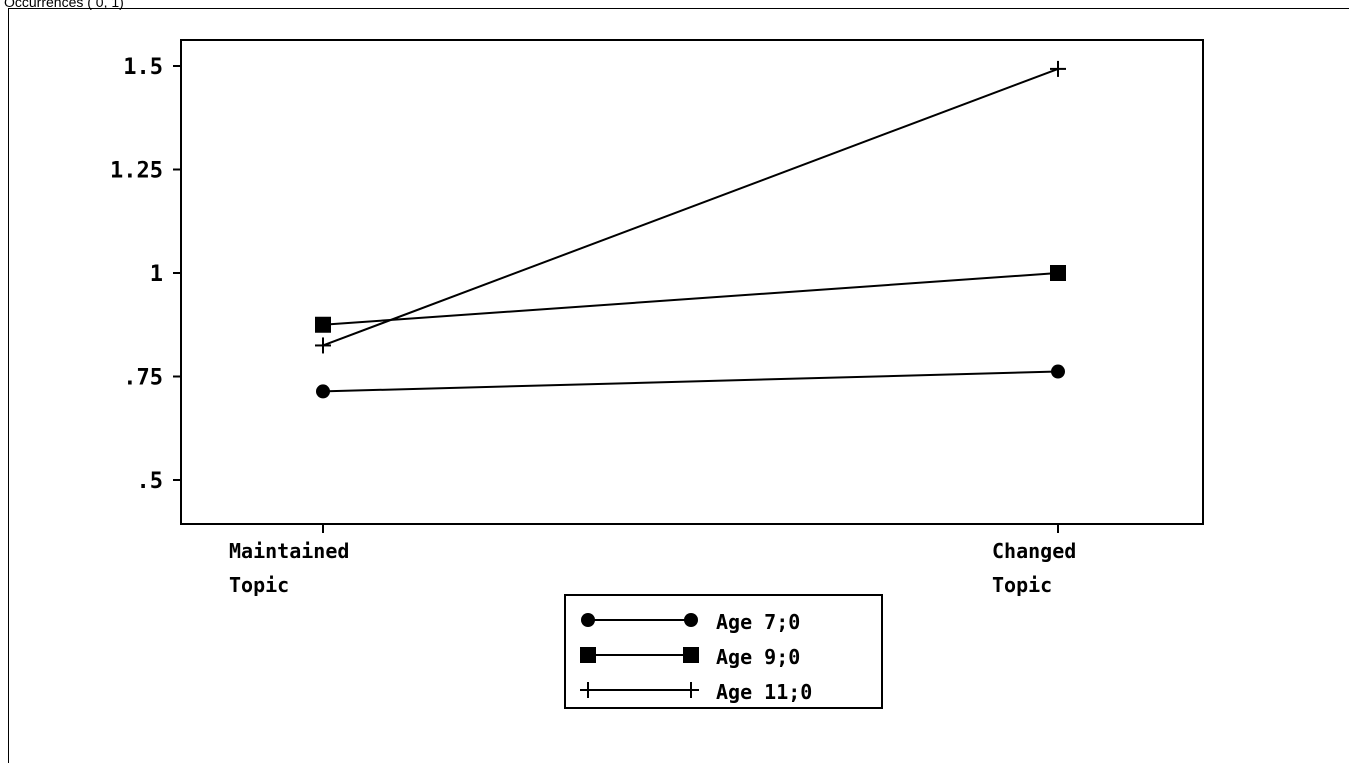 This screenshot has height=763, width=1349. Describe the element at coordinates (150, 481) in the screenshot. I see `y-tick-label: .5` at that location.